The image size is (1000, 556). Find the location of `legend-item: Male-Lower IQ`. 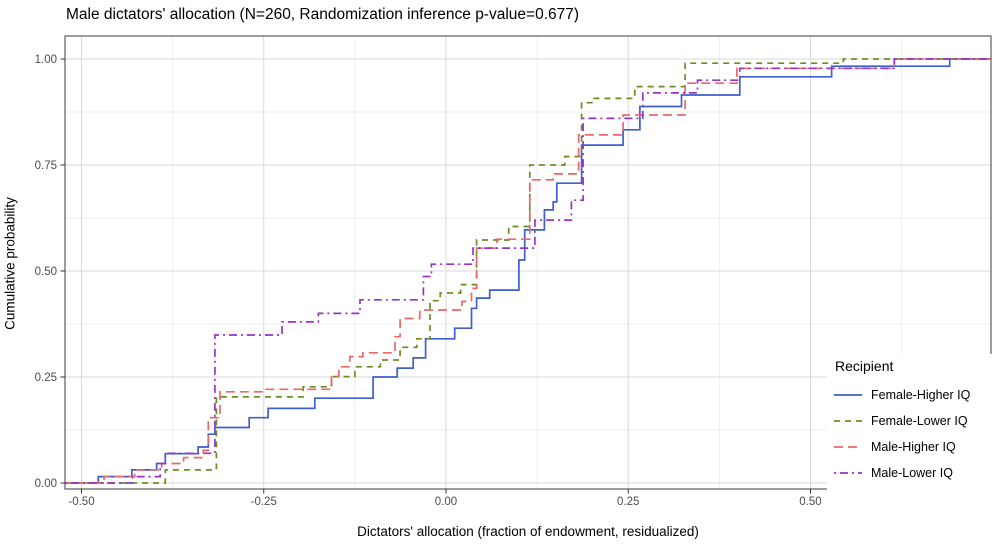

legend-item: Male-Lower IQ is located at coordinates (916, 473).